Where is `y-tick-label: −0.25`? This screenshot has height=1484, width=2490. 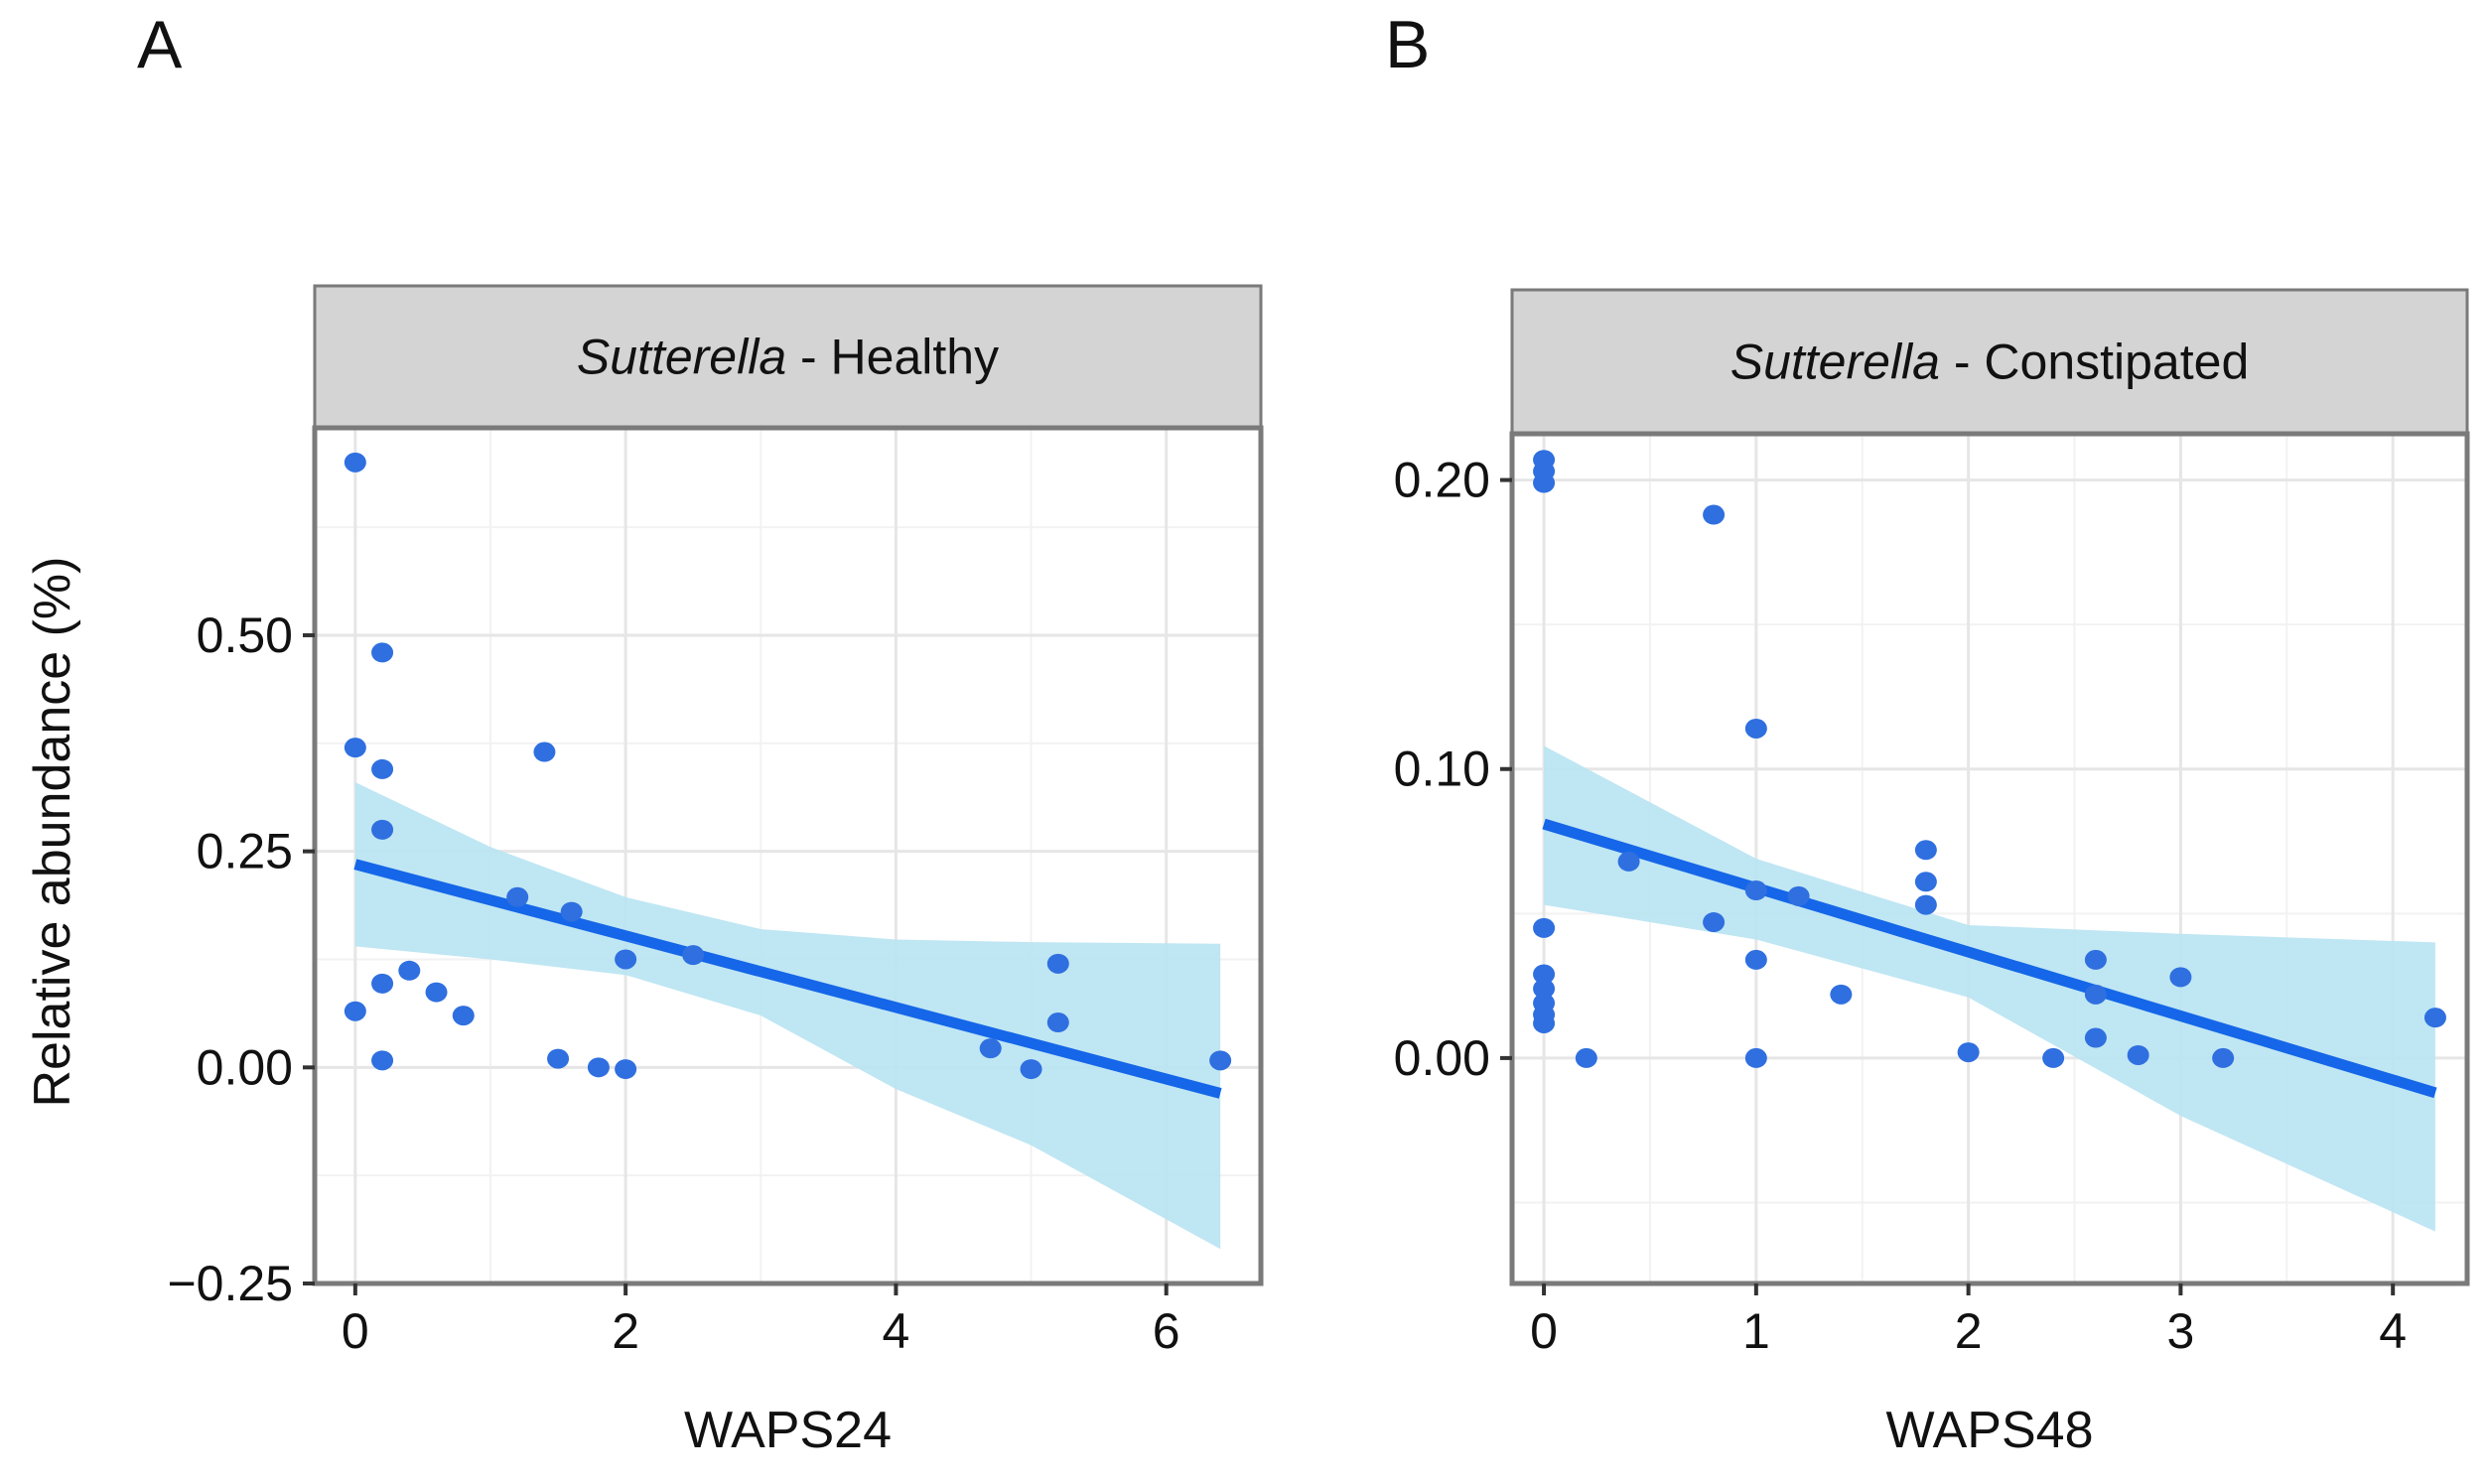 y-tick-label: −0.25 is located at coordinates (230, 1283).